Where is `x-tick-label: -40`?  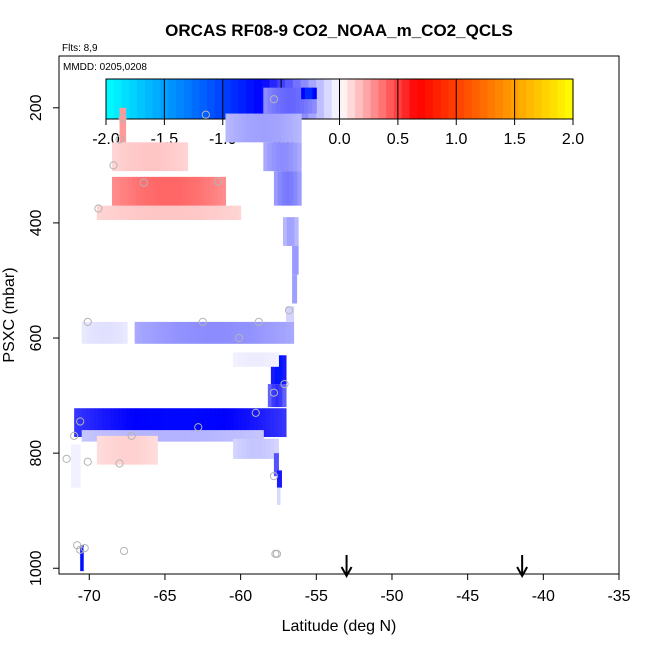 x-tick-label: -40 is located at coordinates (543, 596).